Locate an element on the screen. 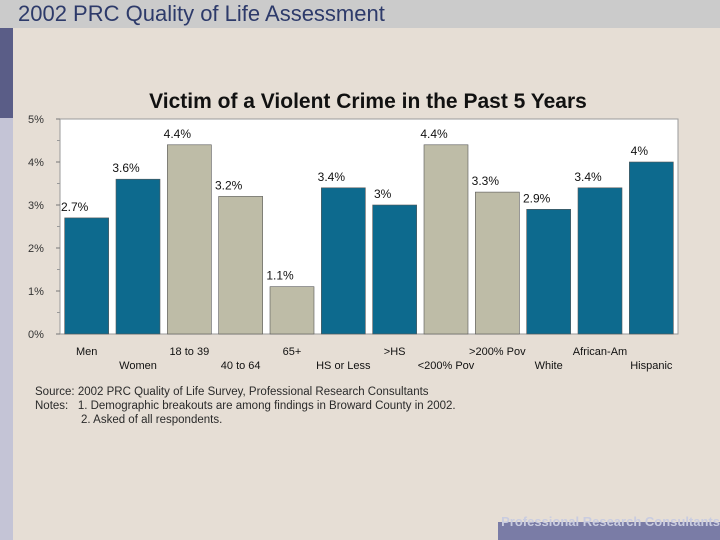 The width and height of the screenshot is (720, 540). note-2: 2. Asked of all respondents. is located at coordinates (152, 420).